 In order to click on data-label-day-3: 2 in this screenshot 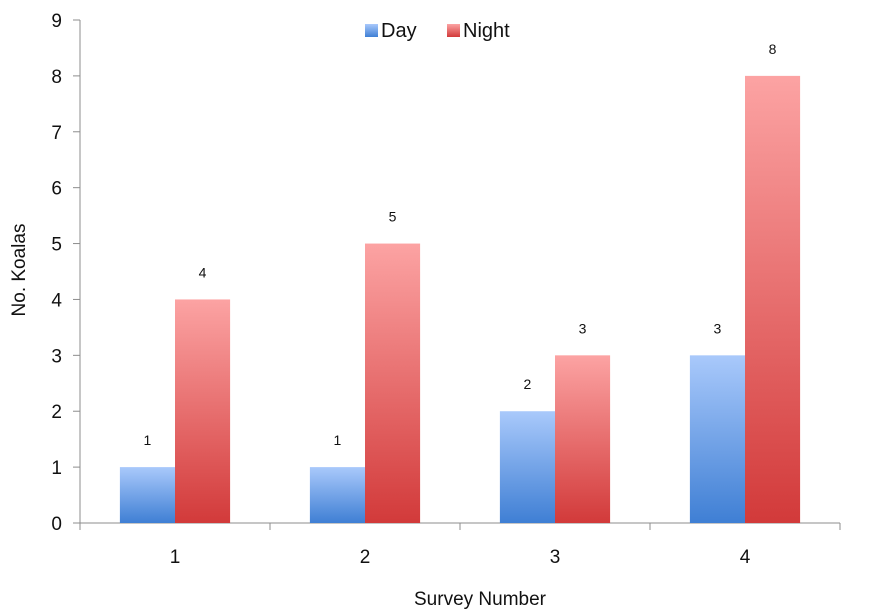, I will do `click(528, 384)`.